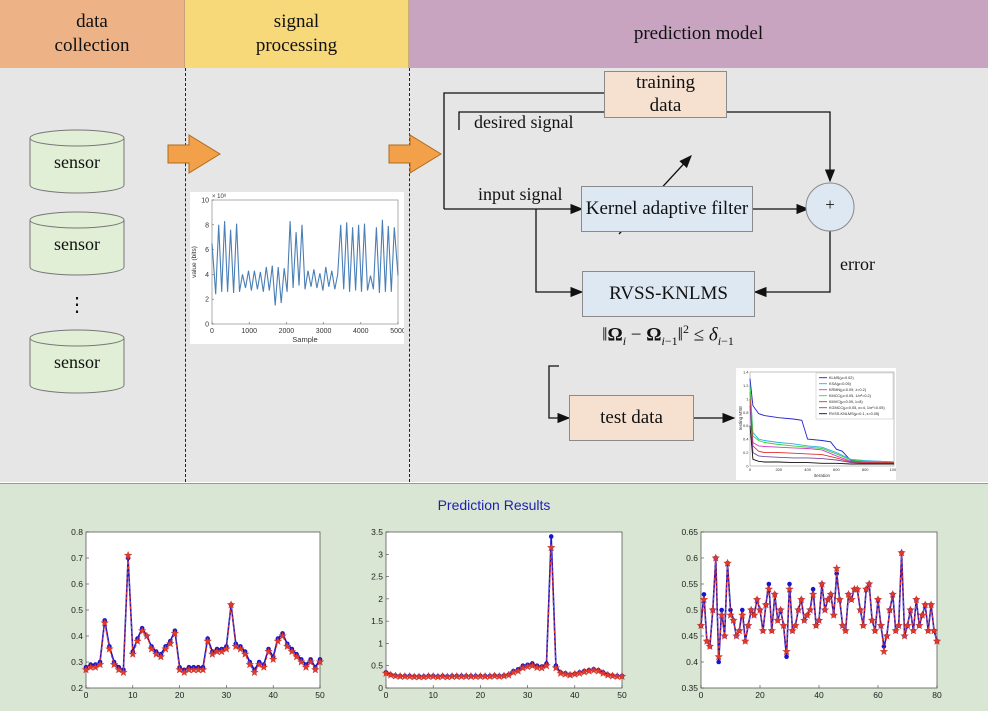 This screenshot has height=711, width=988. I want to click on y-tick-label: 0.35, so click(689, 688).